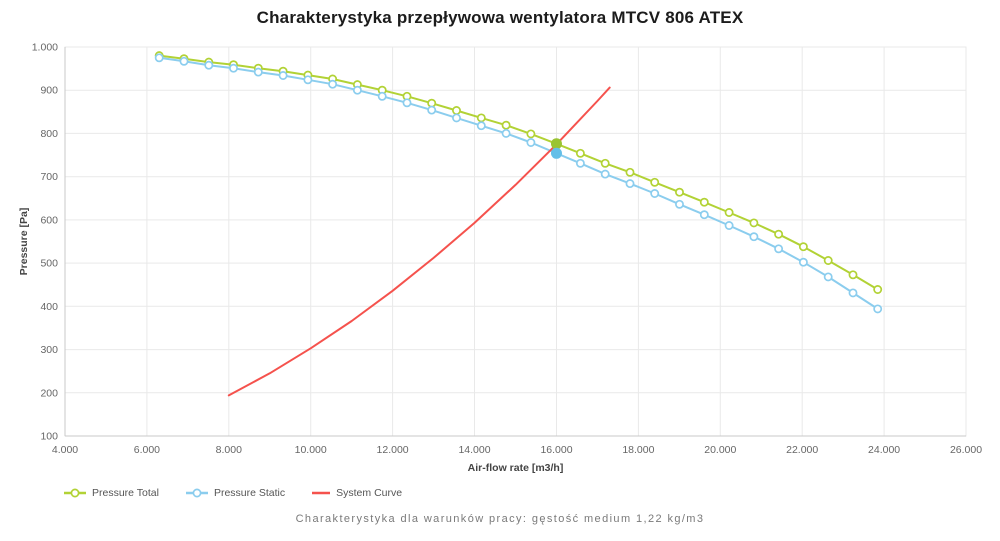  What do you see at coordinates (49, 134) in the screenshot?
I see `y-tick-label: 800` at bounding box center [49, 134].